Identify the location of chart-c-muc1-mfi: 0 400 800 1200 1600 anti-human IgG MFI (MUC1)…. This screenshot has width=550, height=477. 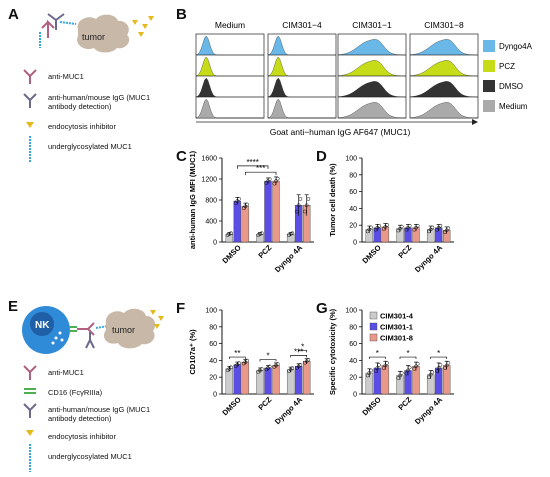
(251, 212).